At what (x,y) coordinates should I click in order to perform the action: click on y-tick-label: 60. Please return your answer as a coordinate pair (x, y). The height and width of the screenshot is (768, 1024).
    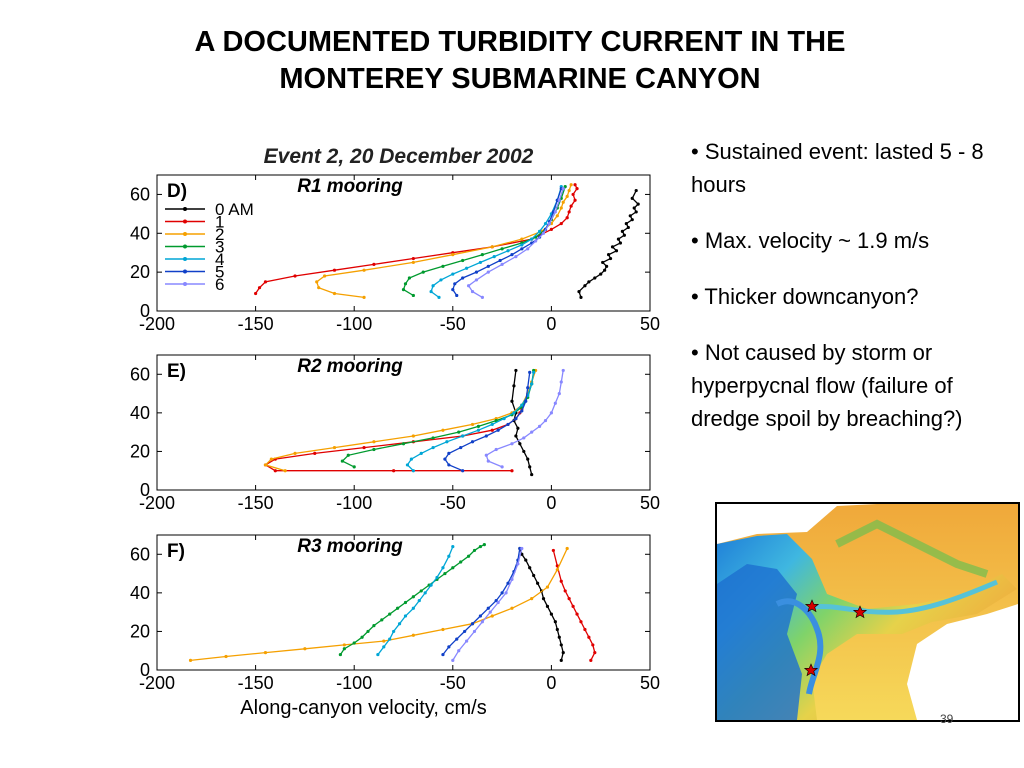
    Looking at the image, I should click on (140, 554).